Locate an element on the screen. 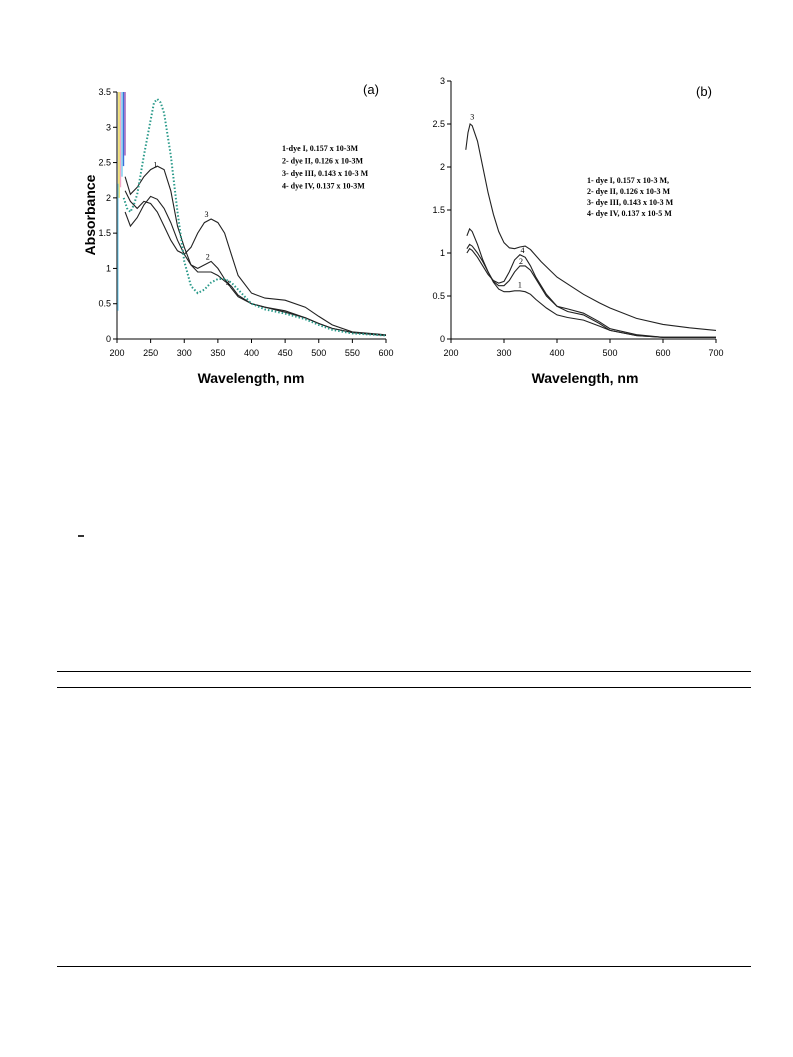  panel-label: (a) is located at coordinates (371, 89).